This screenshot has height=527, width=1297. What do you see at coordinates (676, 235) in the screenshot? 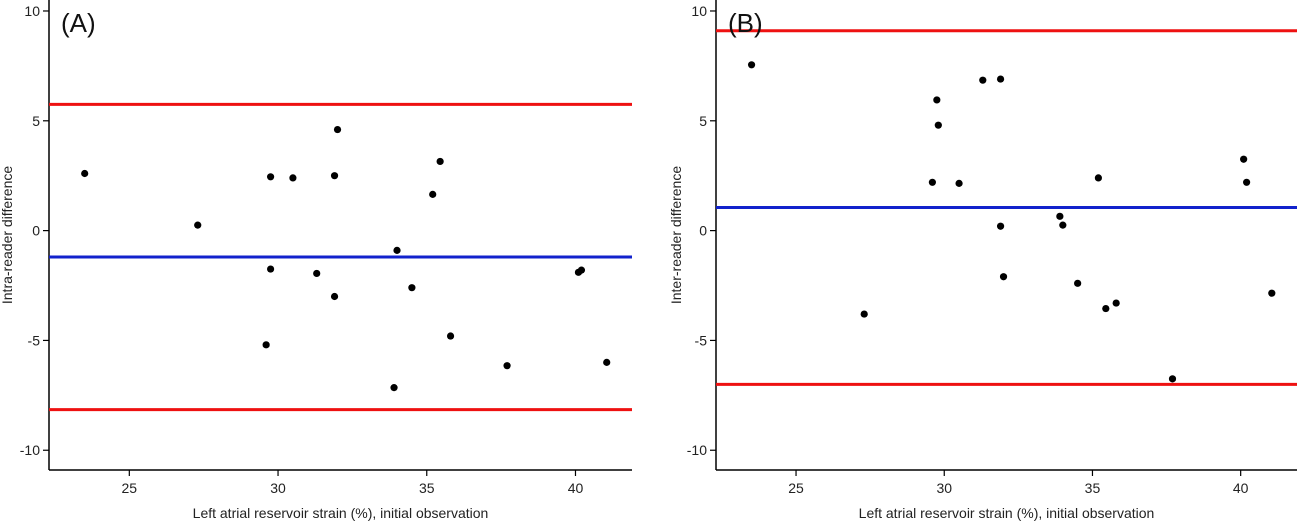
I see `y-axis-title: Inter-reader difference` at bounding box center [676, 235].